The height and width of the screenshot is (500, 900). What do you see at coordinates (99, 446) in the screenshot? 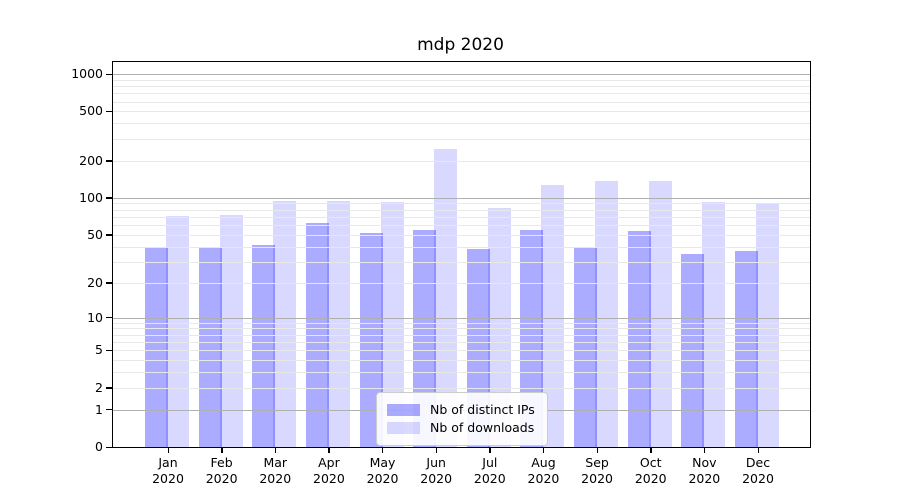
I see `y-tick-label: 0` at bounding box center [99, 446].